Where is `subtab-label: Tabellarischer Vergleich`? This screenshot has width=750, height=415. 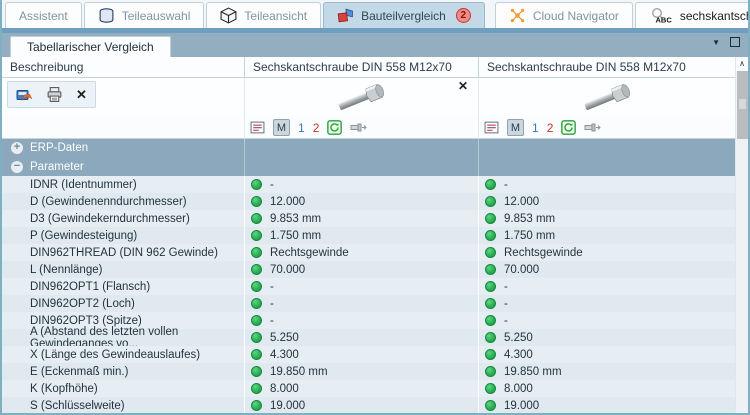
subtab-label: Tabellarischer Vergleich is located at coordinates (90, 47).